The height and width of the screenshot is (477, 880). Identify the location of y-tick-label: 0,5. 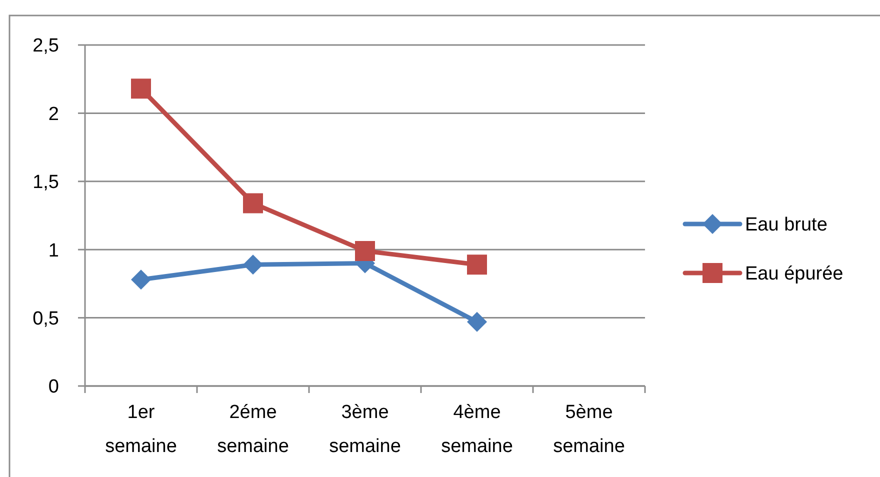
(45, 319).